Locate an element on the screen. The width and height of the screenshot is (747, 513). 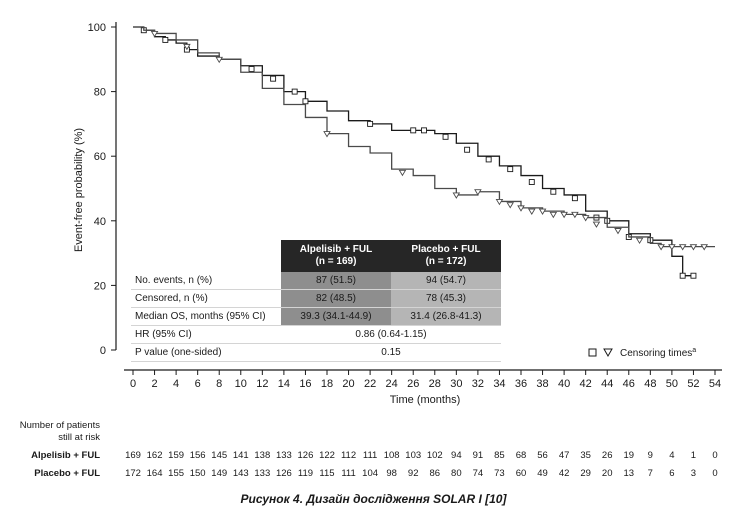
stats-row-hr: HR (95% CI) 0.86 (0.64-1.15) is located at coordinates (316, 334).